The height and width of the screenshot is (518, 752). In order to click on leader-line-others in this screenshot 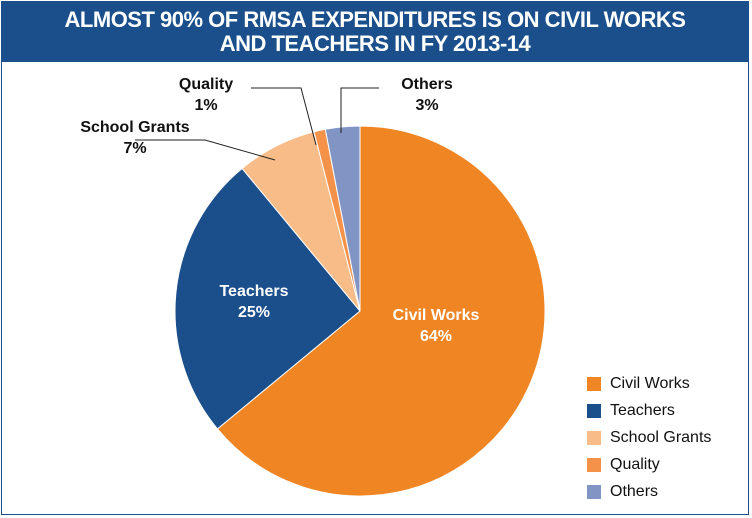, I will do `click(359, 110)`.